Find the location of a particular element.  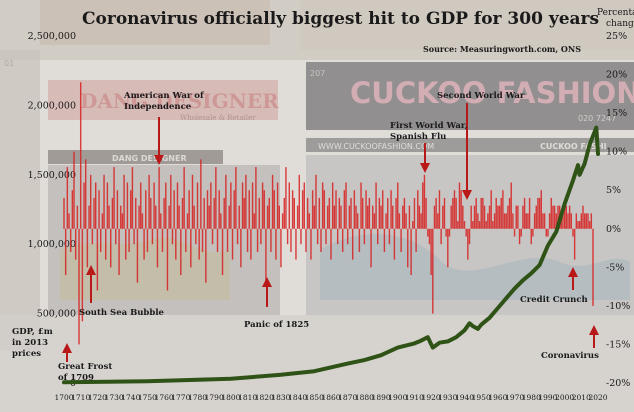

annotation-south-sea: South Sea Bubble is located at coordinates (122, 313).